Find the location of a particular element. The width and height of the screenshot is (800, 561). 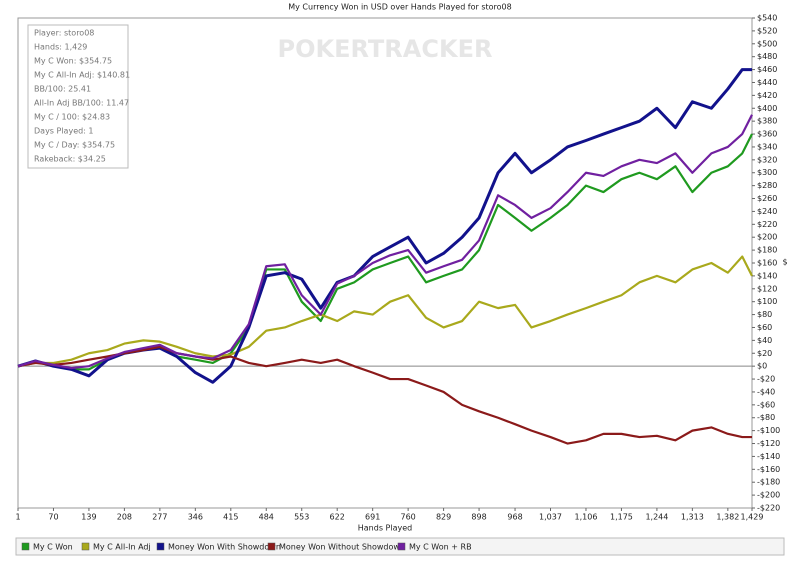

y-axis-label: $ is located at coordinates (784, 262).